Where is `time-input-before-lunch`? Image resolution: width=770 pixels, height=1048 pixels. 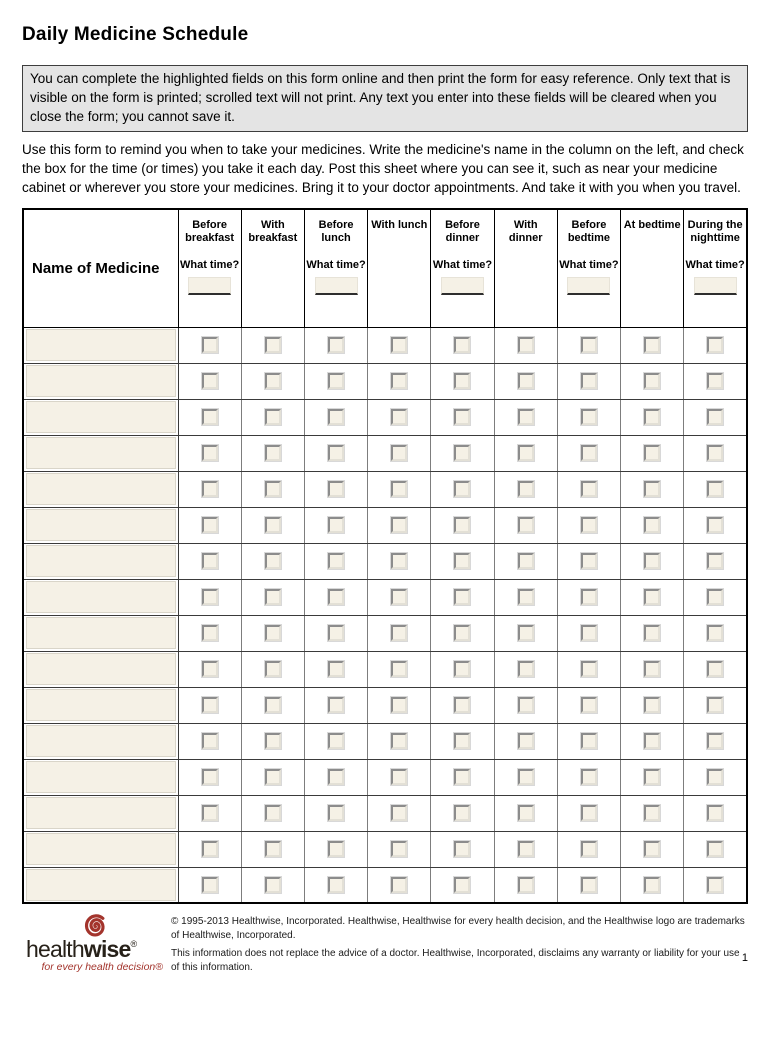 time-input-before-lunch is located at coordinates (336, 286).